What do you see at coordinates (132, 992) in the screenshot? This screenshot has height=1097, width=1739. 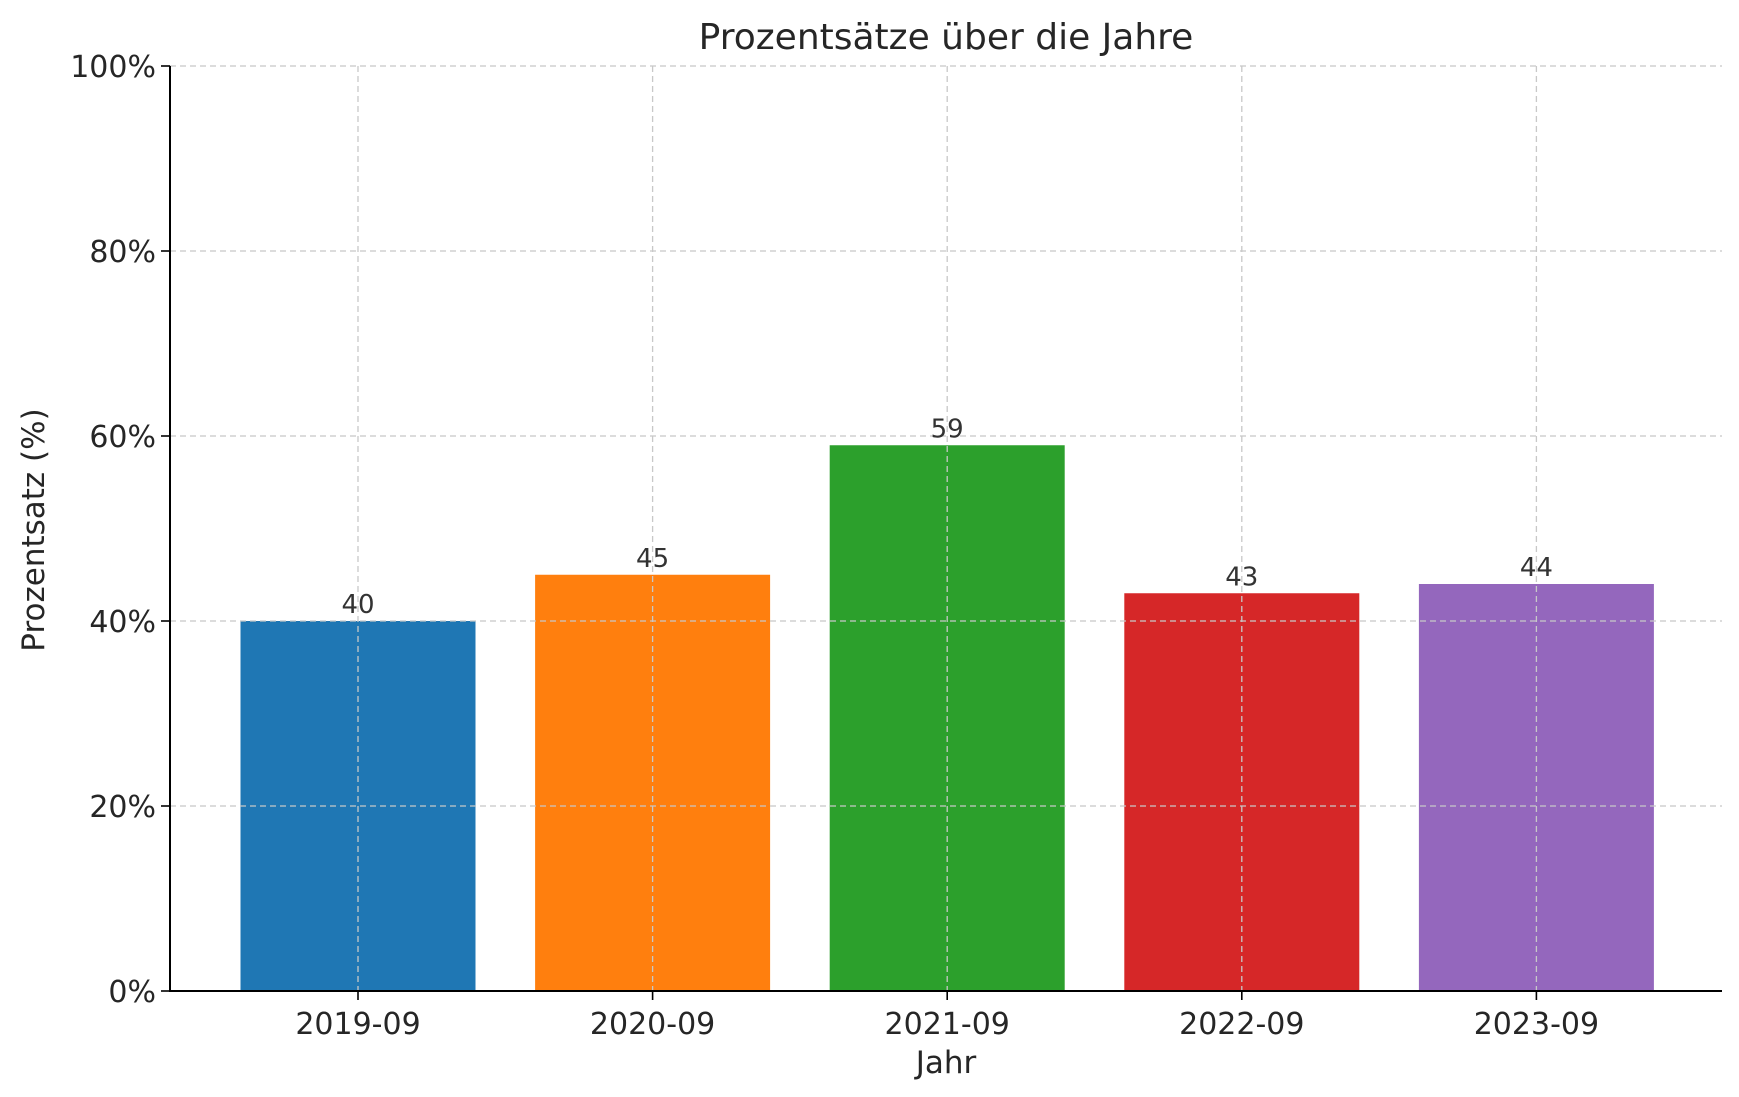 I see `y-tick-label: 0%` at bounding box center [132, 992].